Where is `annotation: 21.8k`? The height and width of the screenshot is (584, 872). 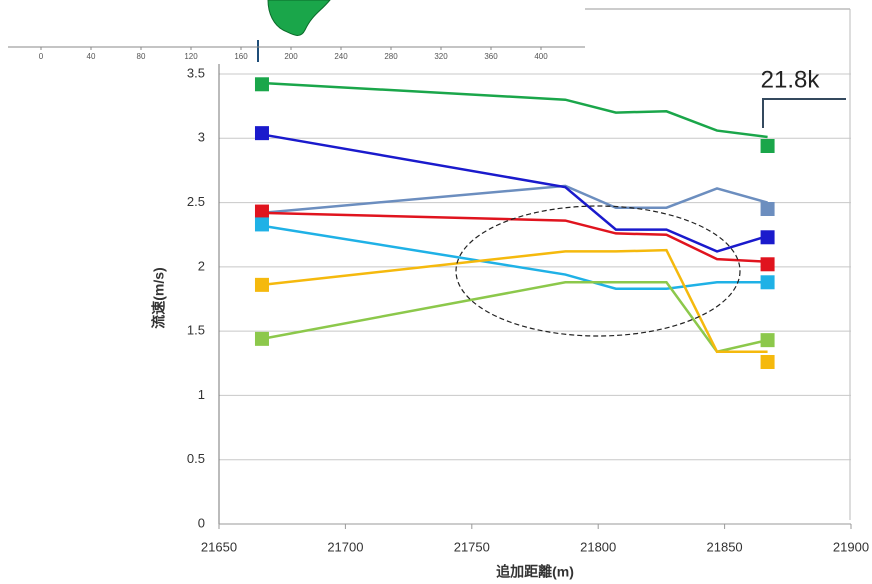
annotation: 21.8k is located at coordinates (791, 79).